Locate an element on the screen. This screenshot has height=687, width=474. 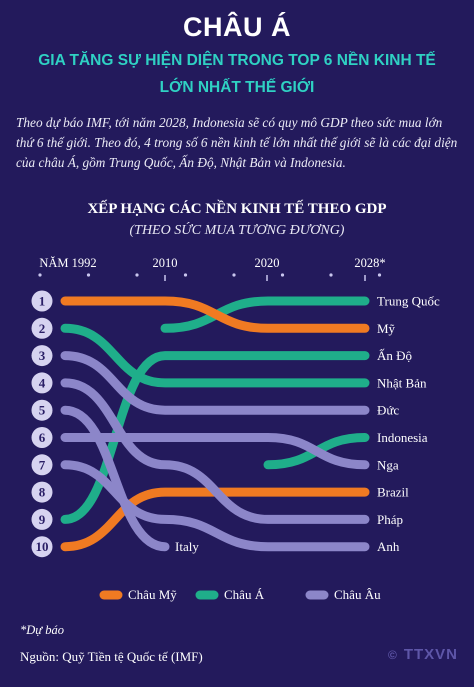
year-label: NĂM 1992 is located at coordinates (67, 263).